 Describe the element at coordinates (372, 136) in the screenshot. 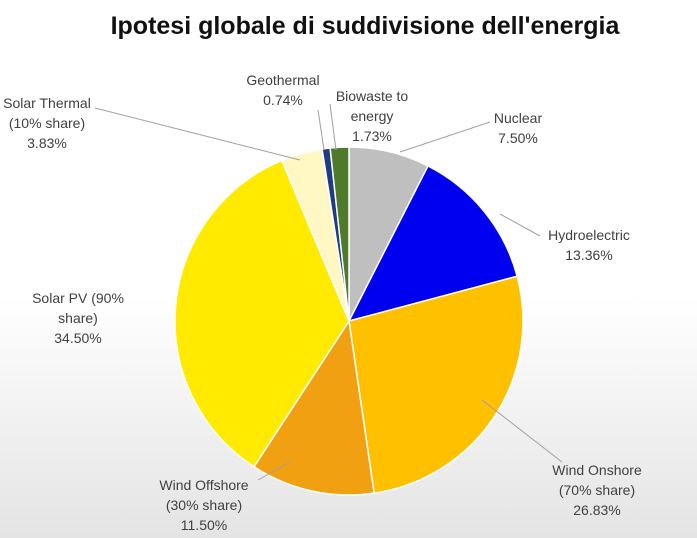

I see `value-label: 1.73%` at that location.